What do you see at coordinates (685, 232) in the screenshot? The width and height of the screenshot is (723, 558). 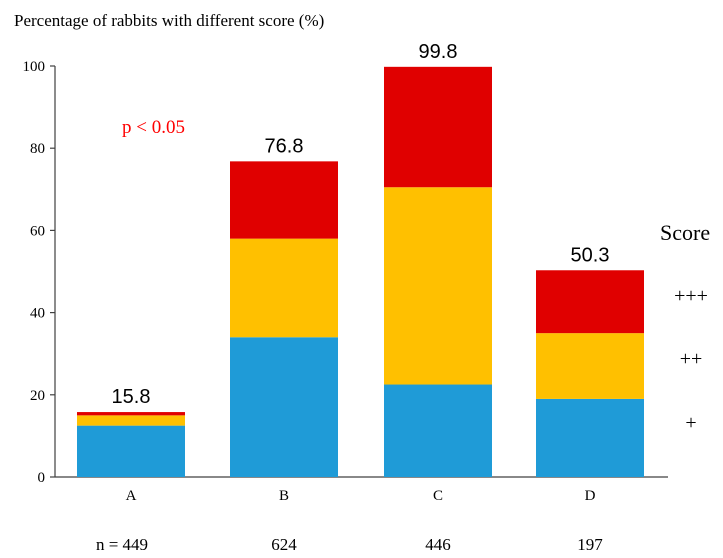 I see `legend-title: Score` at bounding box center [685, 232].